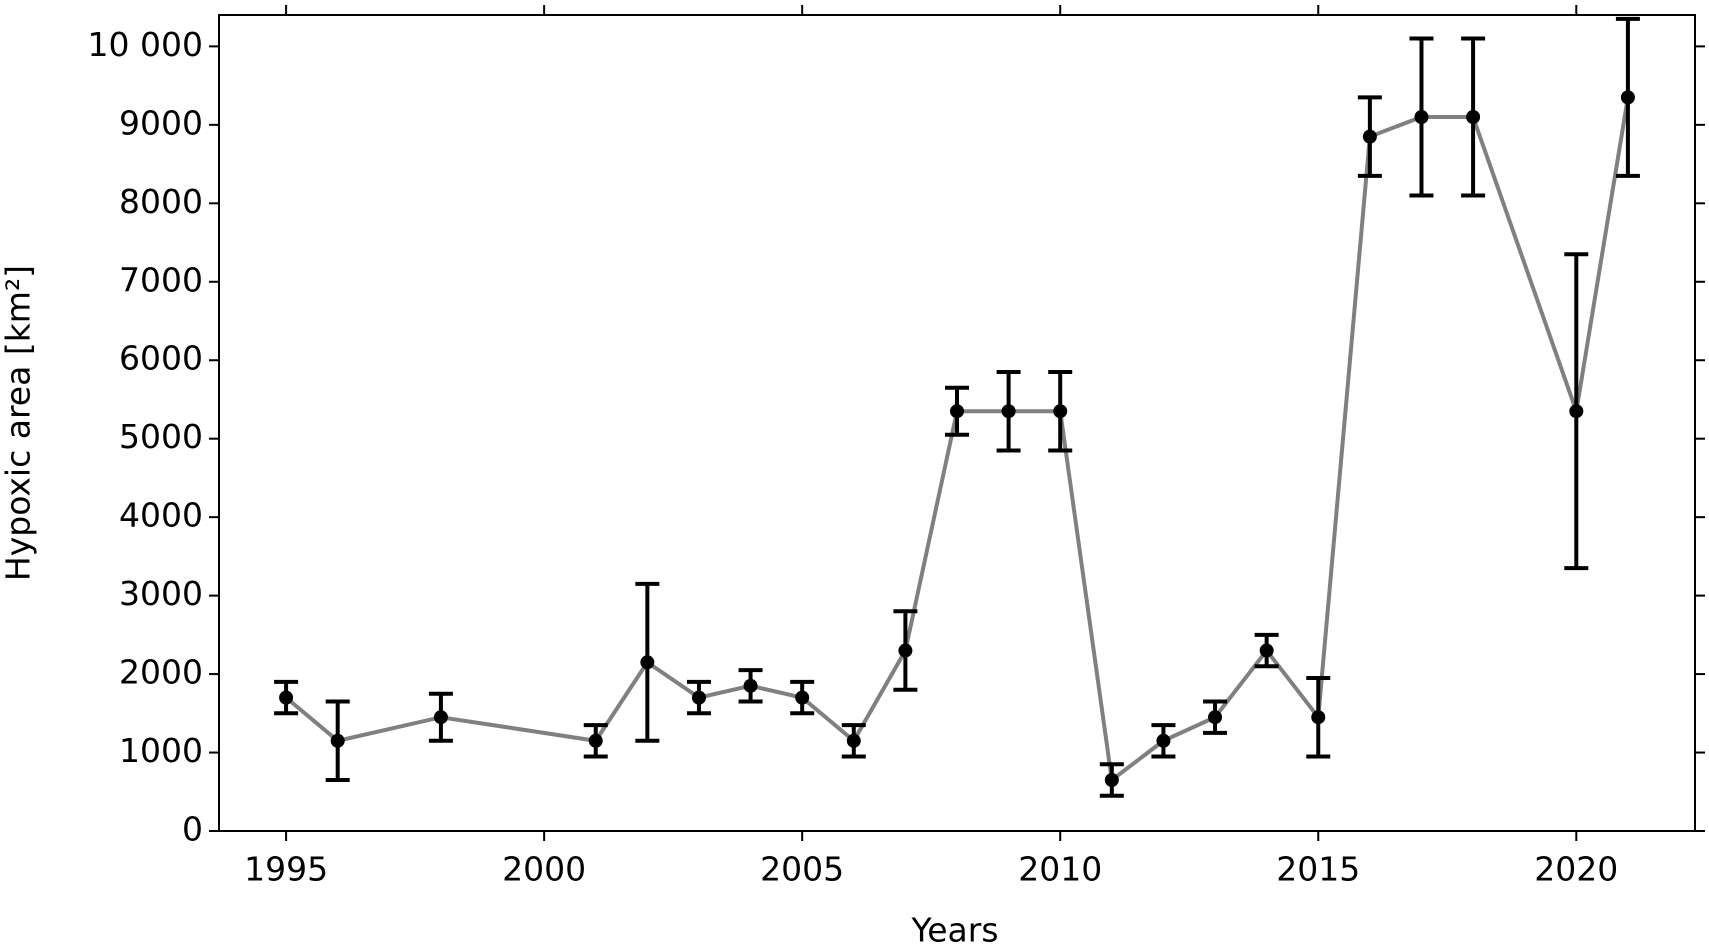  What do you see at coordinates (954, 929) in the screenshot?
I see `x-axis-label: Years` at bounding box center [954, 929].